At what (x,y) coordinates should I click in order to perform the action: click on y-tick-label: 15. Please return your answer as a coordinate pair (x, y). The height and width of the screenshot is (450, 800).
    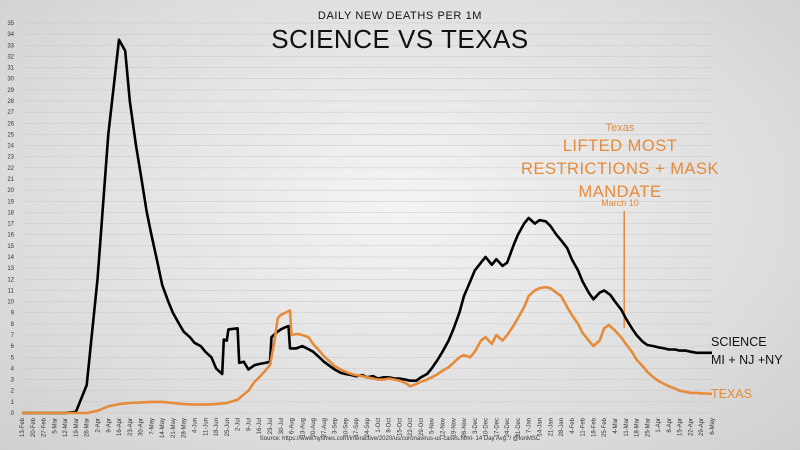
    Looking at the image, I should click on (10, 247).